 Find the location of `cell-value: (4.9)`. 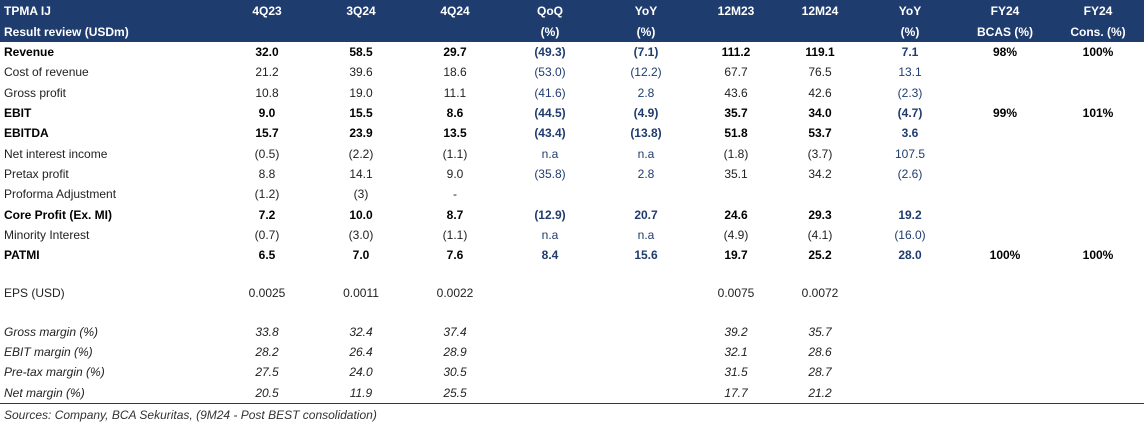

cell-value: (4.9) is located at coordinates (736, 234).